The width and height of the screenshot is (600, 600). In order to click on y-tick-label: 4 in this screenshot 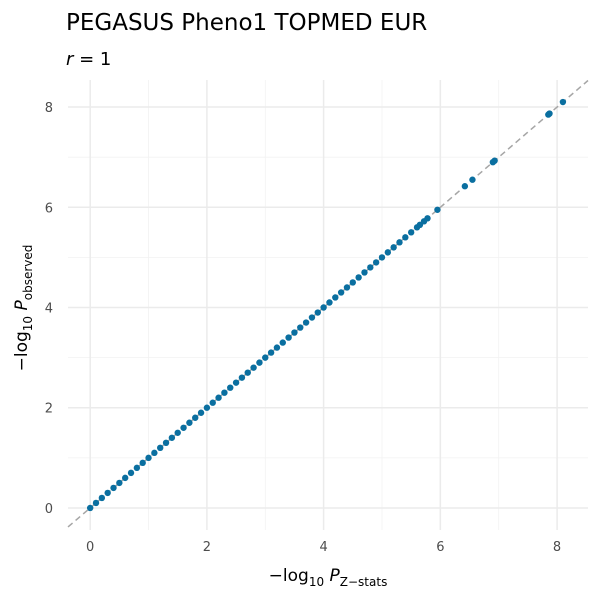, I will do `click(49, 309)`.